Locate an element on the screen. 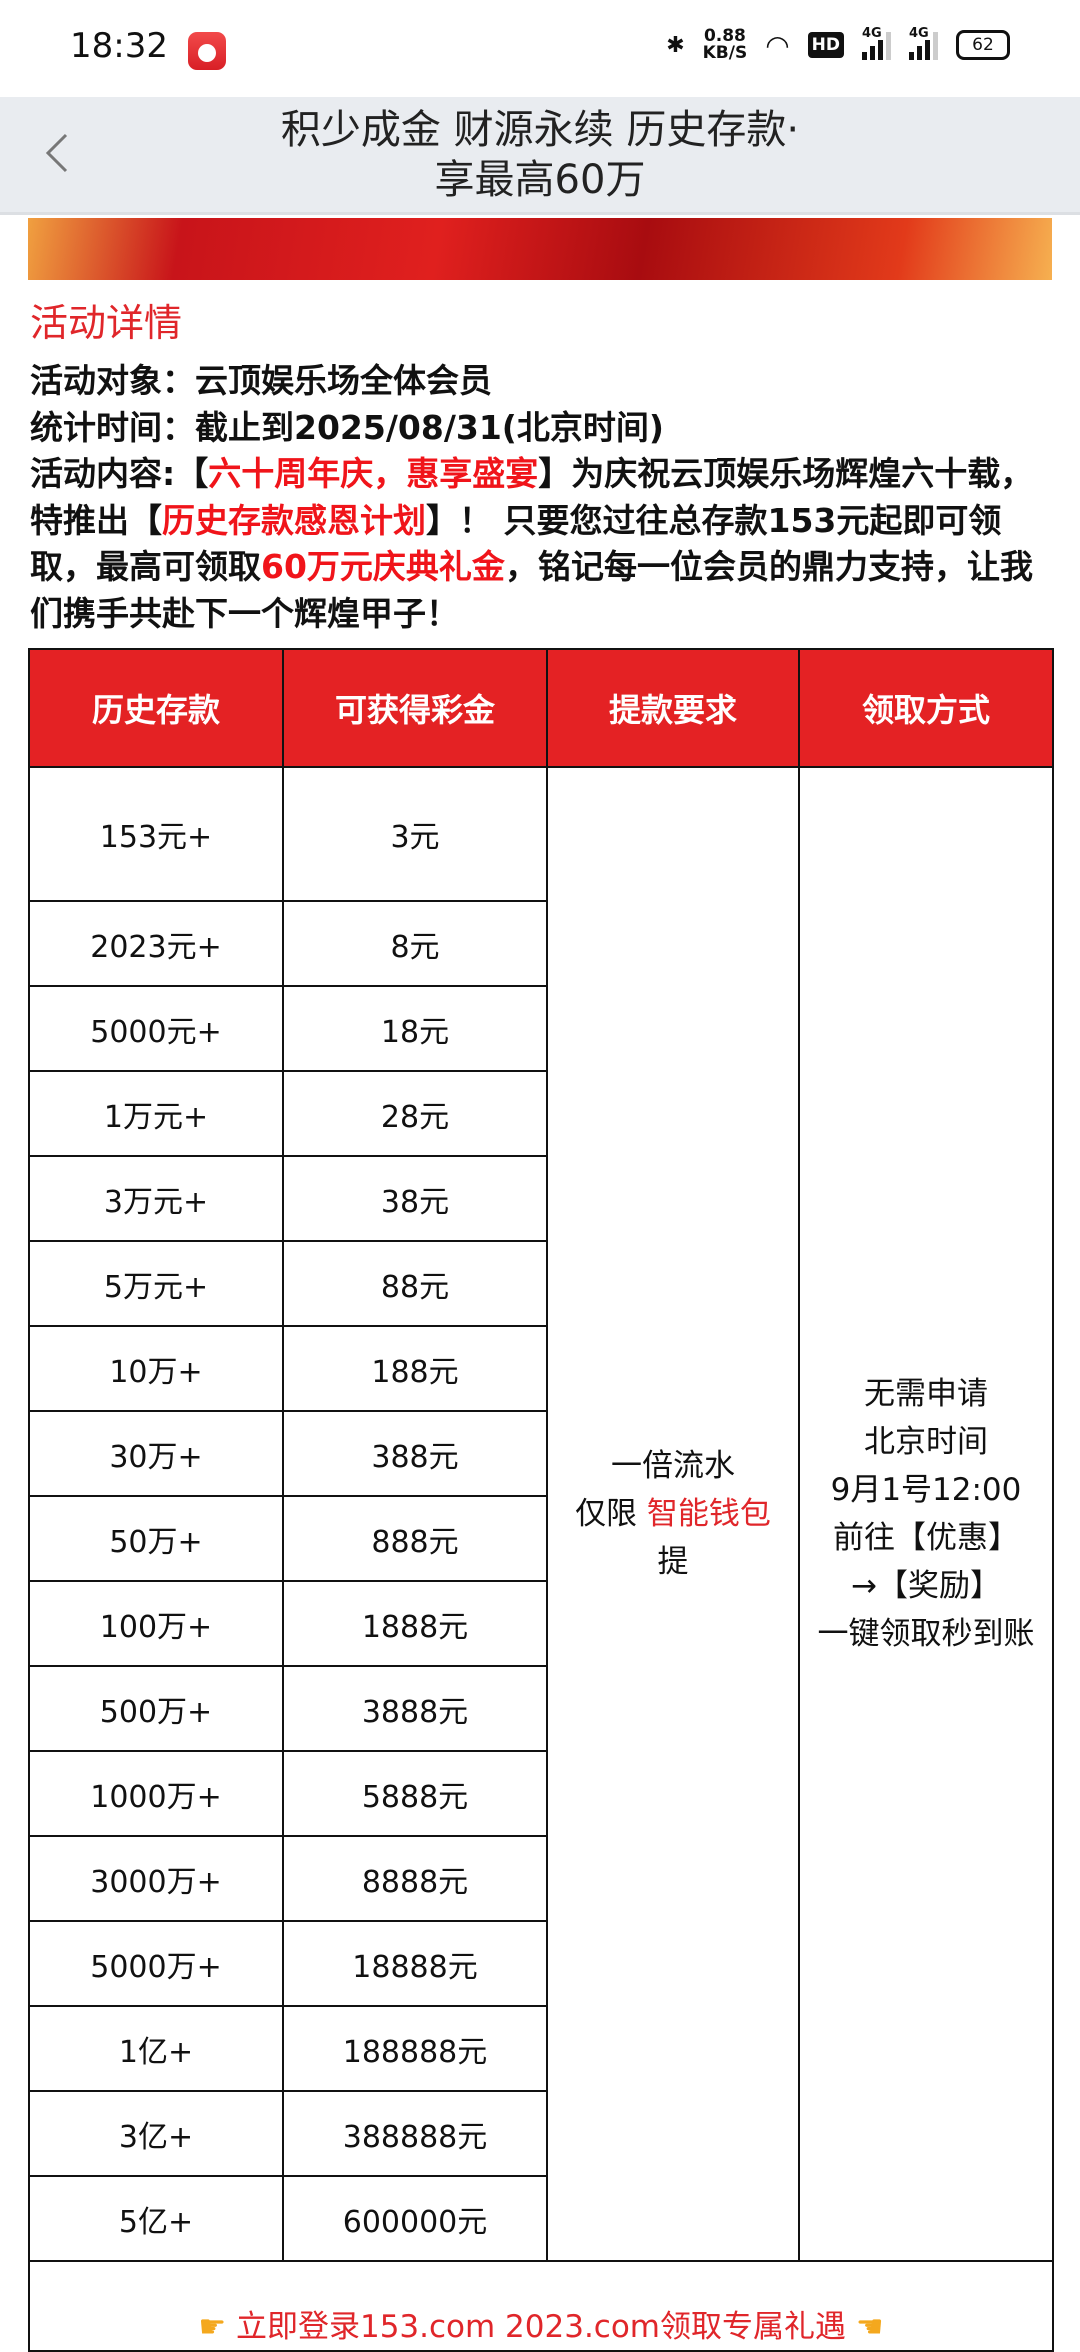 The height and width of the screenshot is (2352, 1080). hd-icon: HD is located at coordinates (825, 45).